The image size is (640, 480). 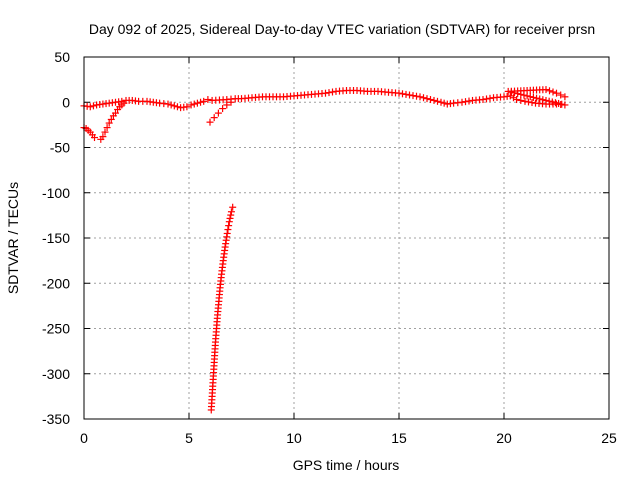 What do you see at coordinates (66, 102) in the screenshot?
I see `y-tick-label: 0` at bounding box center [66, 102].